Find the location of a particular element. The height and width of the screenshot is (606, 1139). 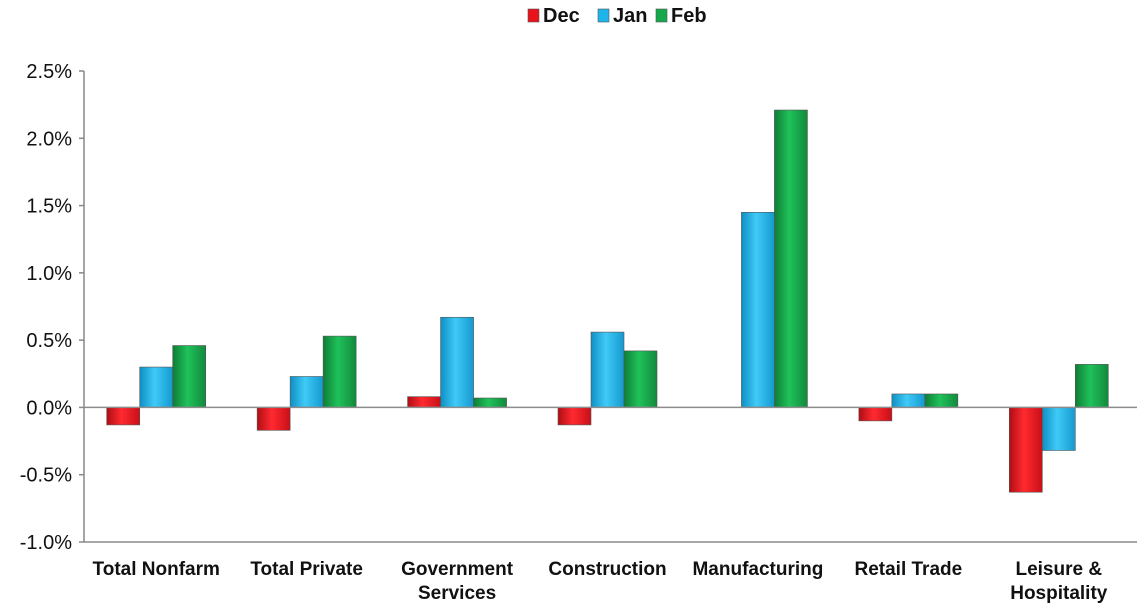

x-tick-label: Construction is located at coordinates (607, 569).